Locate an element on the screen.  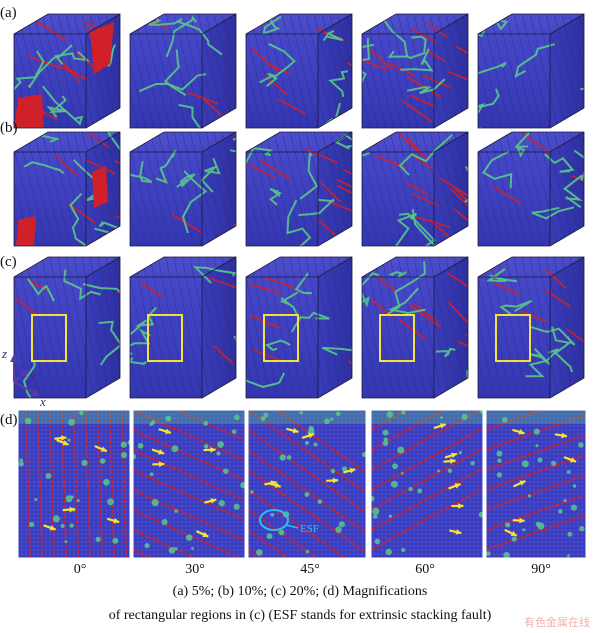
row-label-d: (d) is located at coordinates (9, 420).